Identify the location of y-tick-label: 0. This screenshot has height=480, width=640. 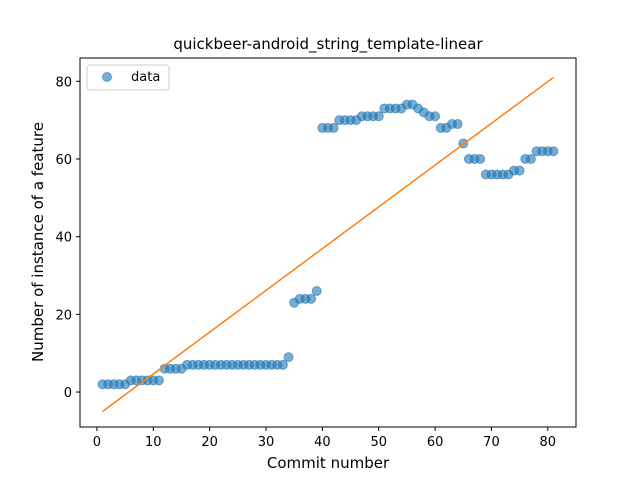
(68, 393).